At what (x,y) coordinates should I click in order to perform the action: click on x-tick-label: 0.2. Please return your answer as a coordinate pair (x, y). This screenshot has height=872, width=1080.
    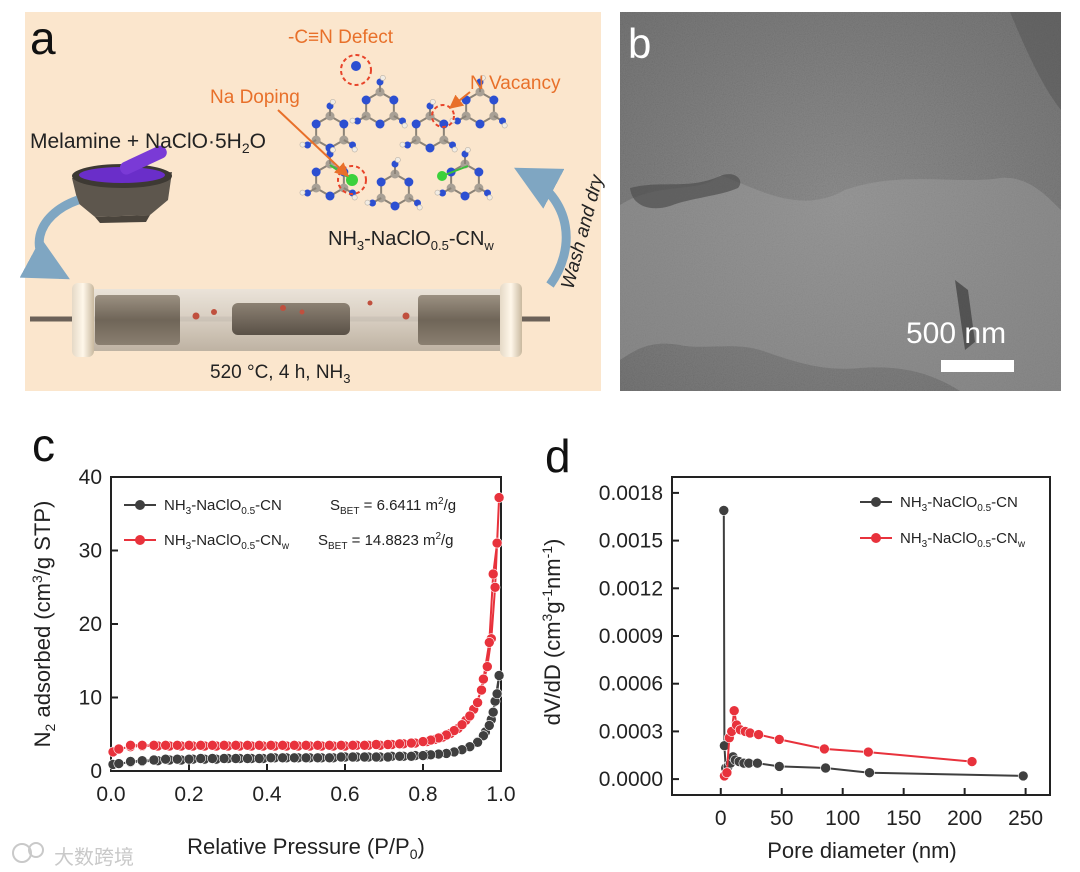
    Looking at the image, I should click on (188, 794).